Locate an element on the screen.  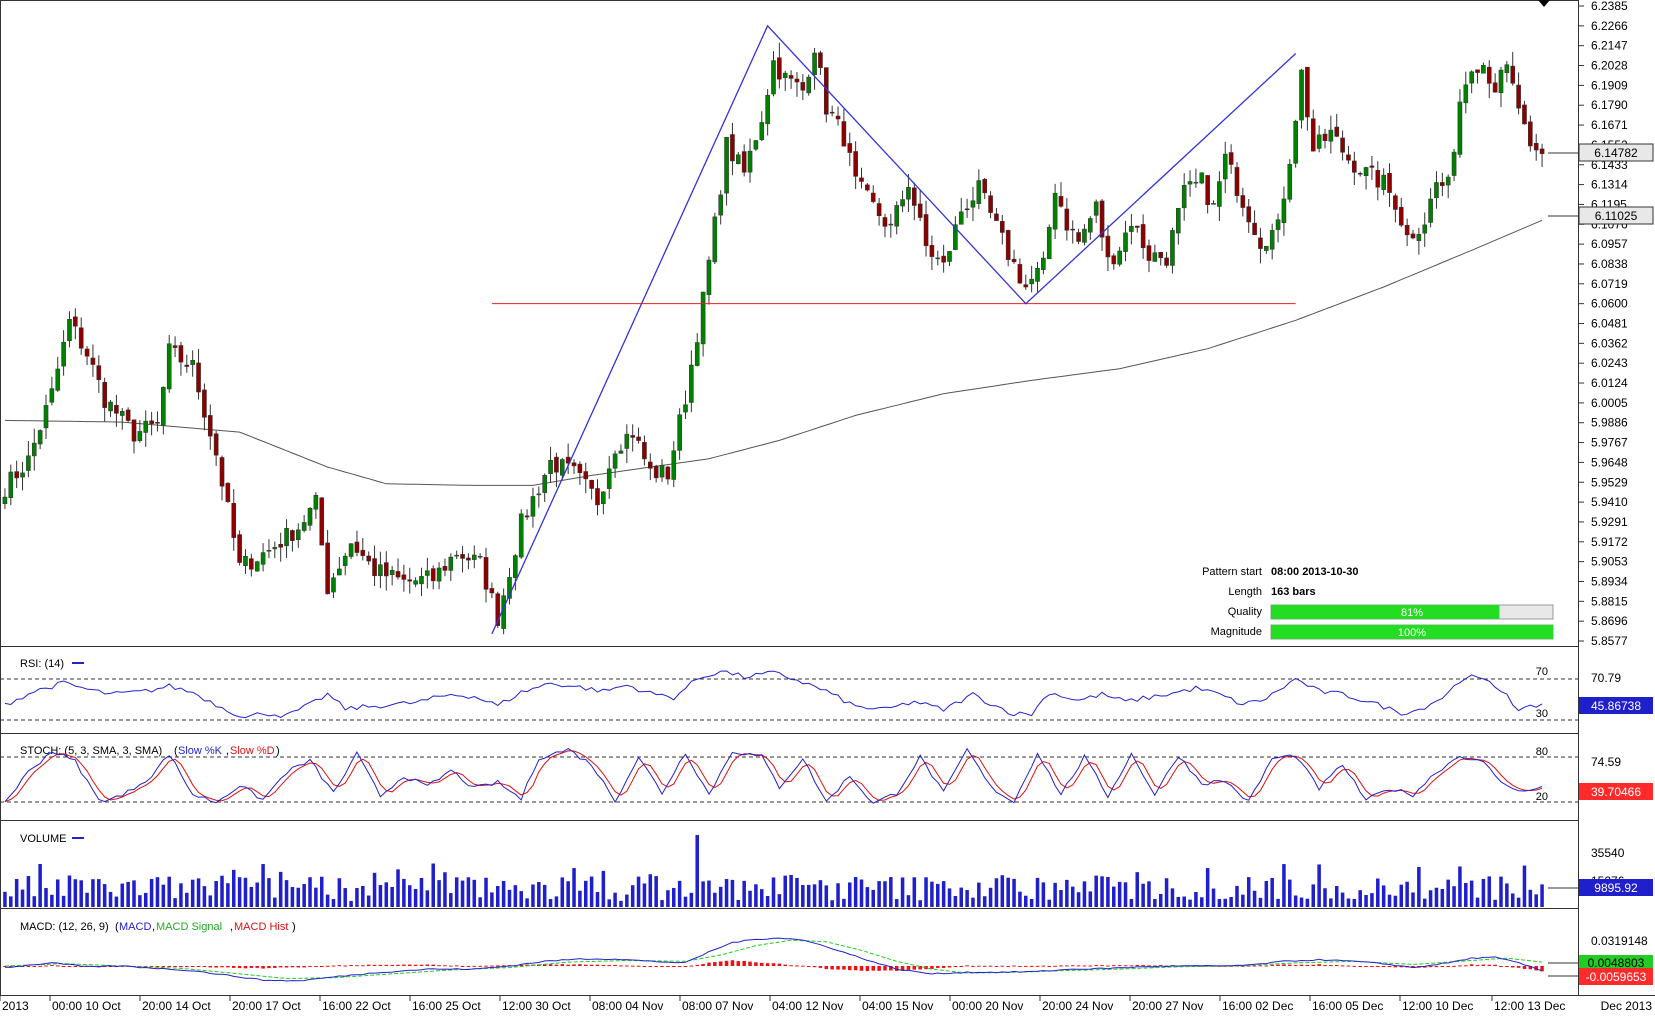
pattern-start-label: Pattern start is located at coordinates (1232, 572).